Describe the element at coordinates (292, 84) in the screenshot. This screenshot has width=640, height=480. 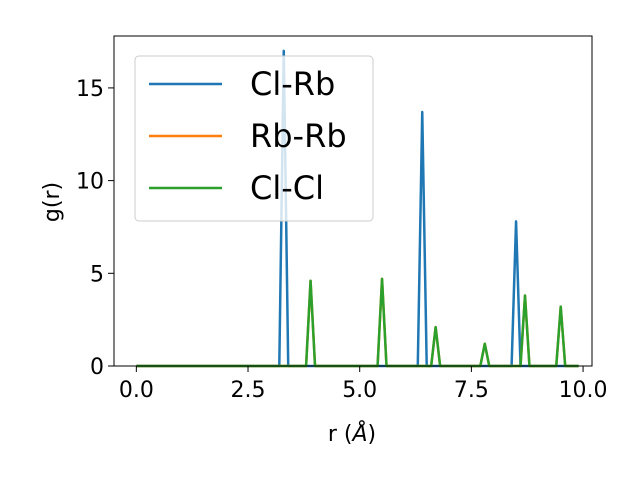
I see `legend-label-cl-rb: Cl-Rb` at that location.